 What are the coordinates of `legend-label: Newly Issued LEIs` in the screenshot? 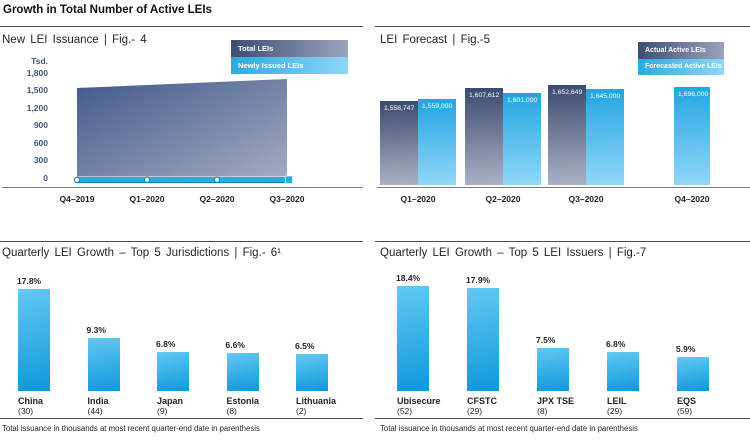 It's located at (271, 65).